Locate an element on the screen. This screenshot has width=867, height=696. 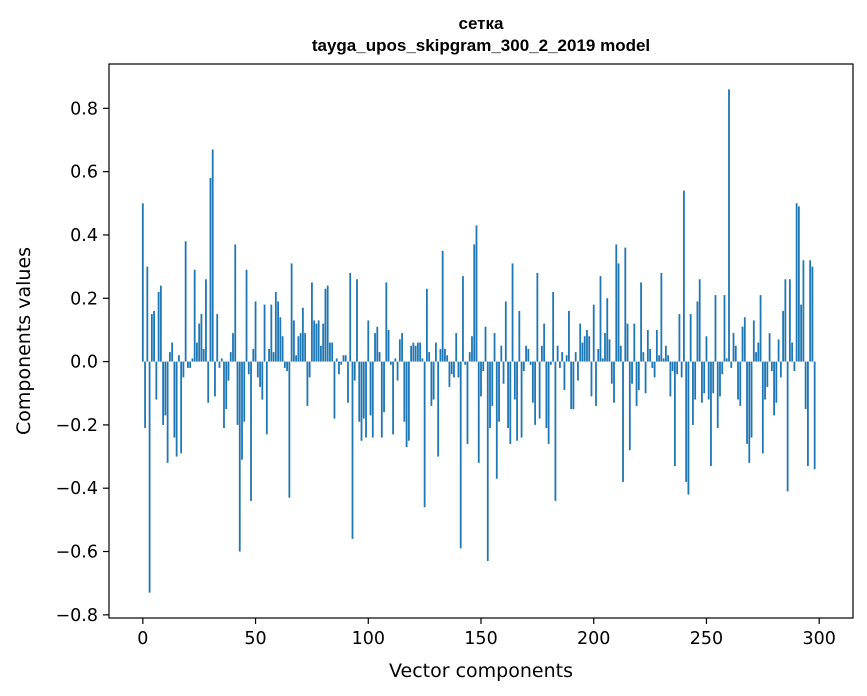
x-tick-label: 150 is located at coordinates (480, 639).